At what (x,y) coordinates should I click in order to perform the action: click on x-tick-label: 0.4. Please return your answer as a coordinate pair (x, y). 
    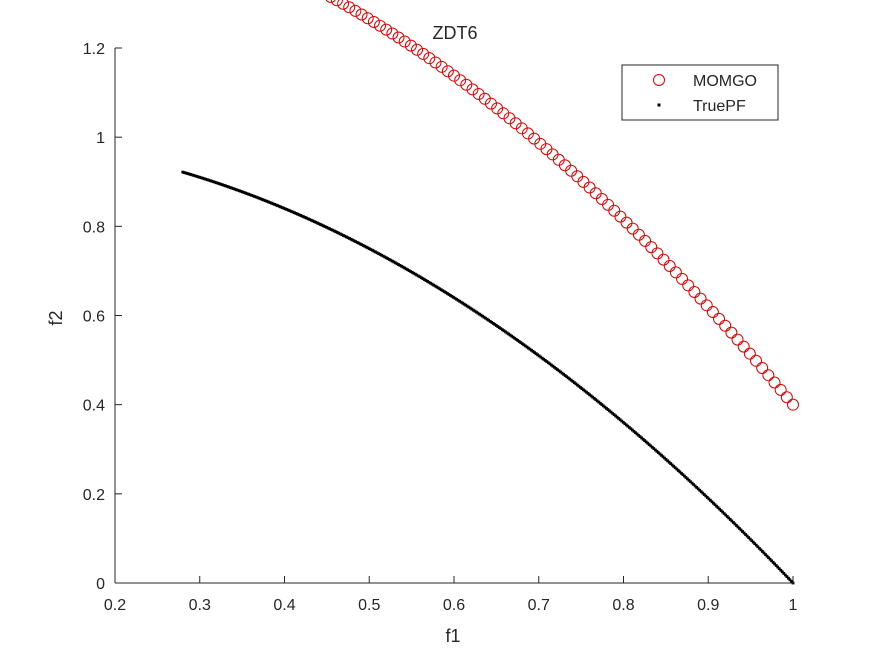
    Looking at the image, I should click on (284, 605).